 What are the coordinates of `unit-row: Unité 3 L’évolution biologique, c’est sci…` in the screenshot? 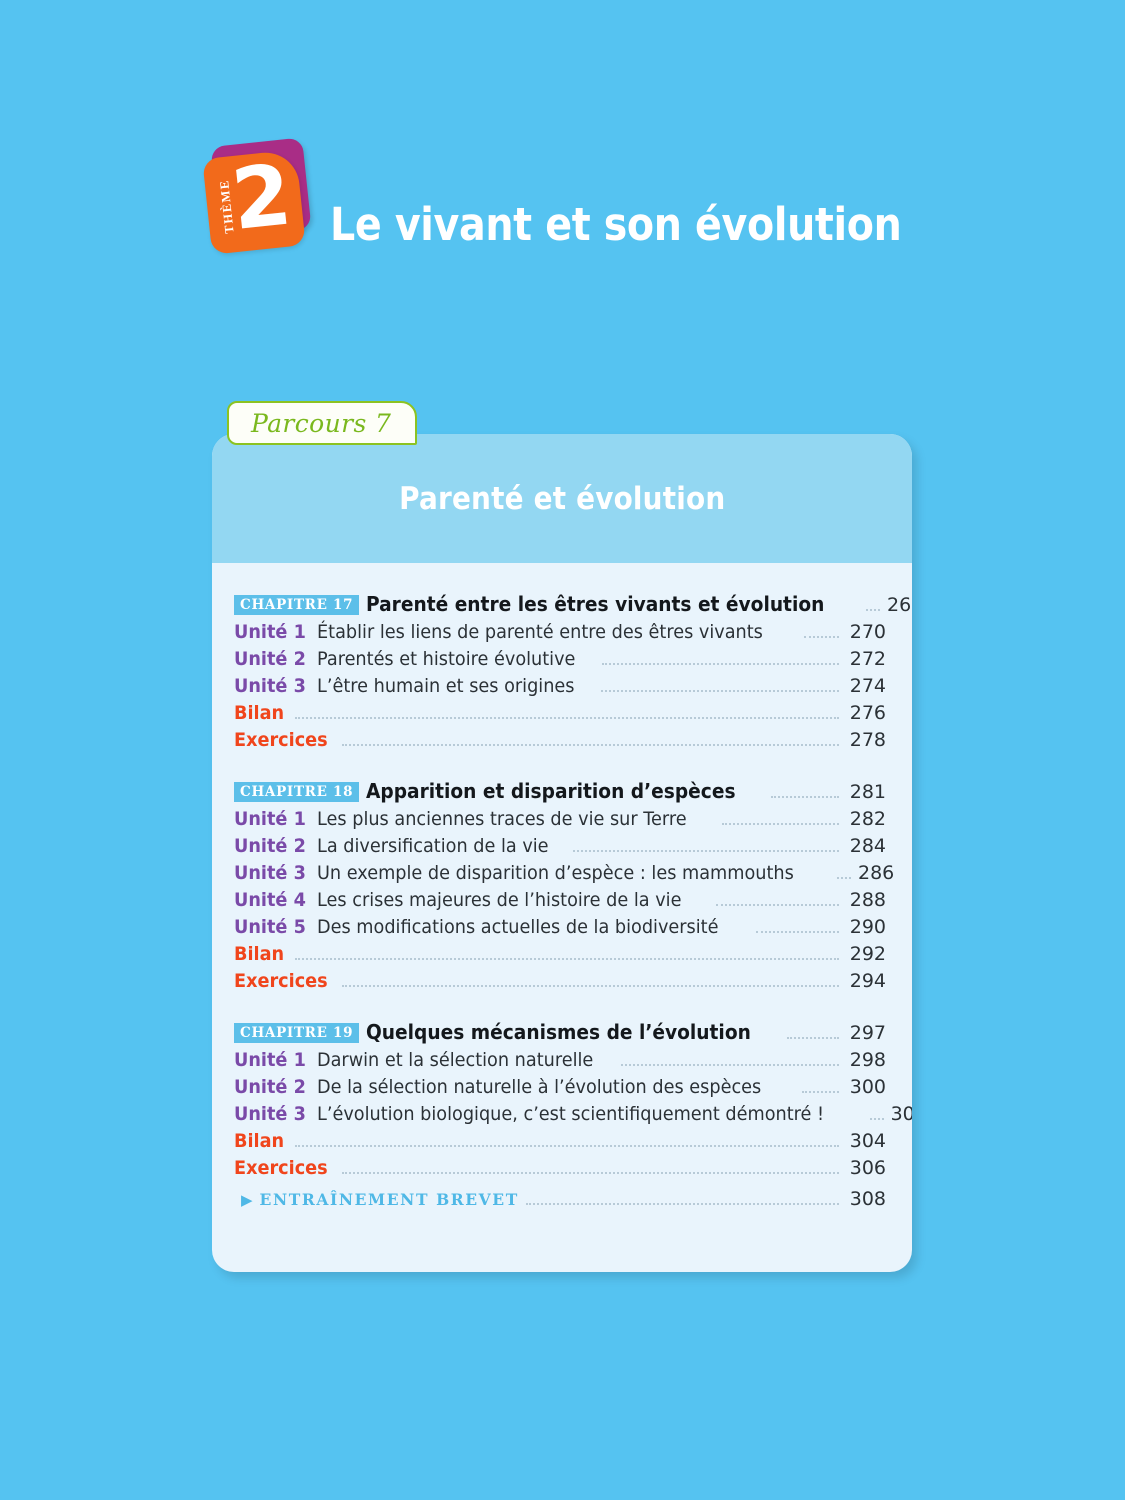 It's located at (573, 1114).